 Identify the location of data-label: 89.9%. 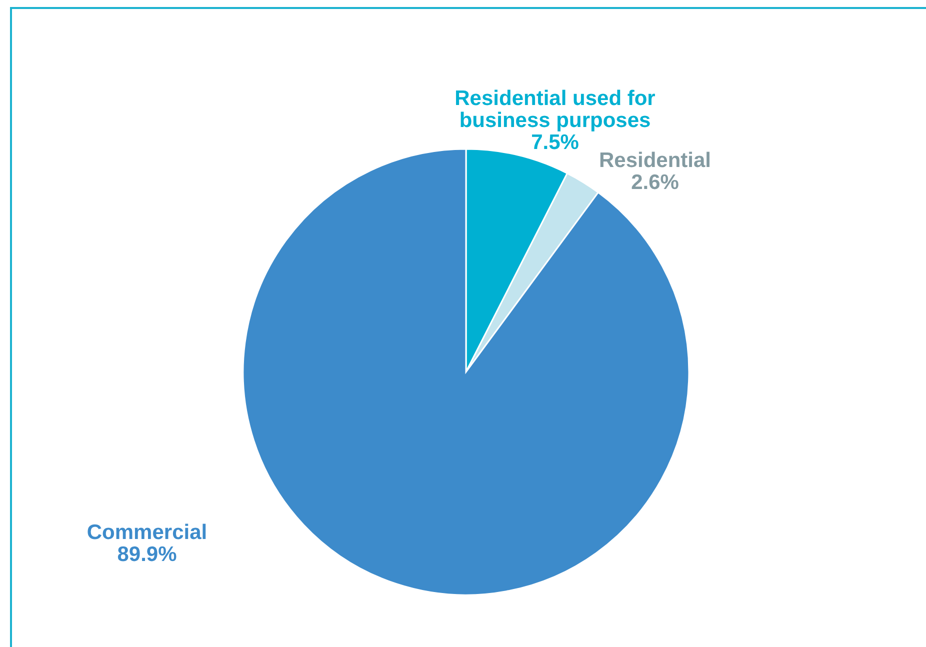
(147, 554).